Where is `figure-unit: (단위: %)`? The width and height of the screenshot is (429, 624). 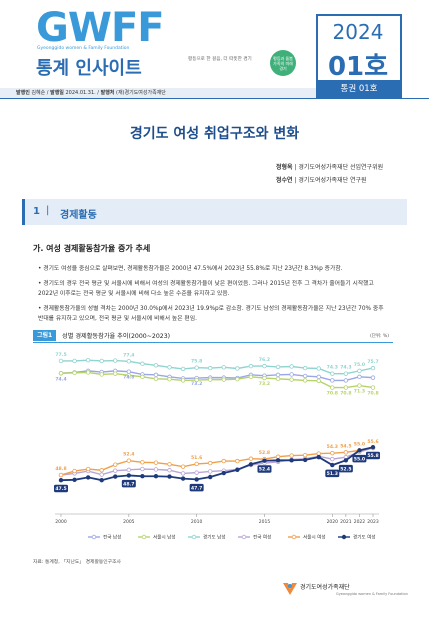
figure-unit: (단위: %) is located at coordinates (380, 336).